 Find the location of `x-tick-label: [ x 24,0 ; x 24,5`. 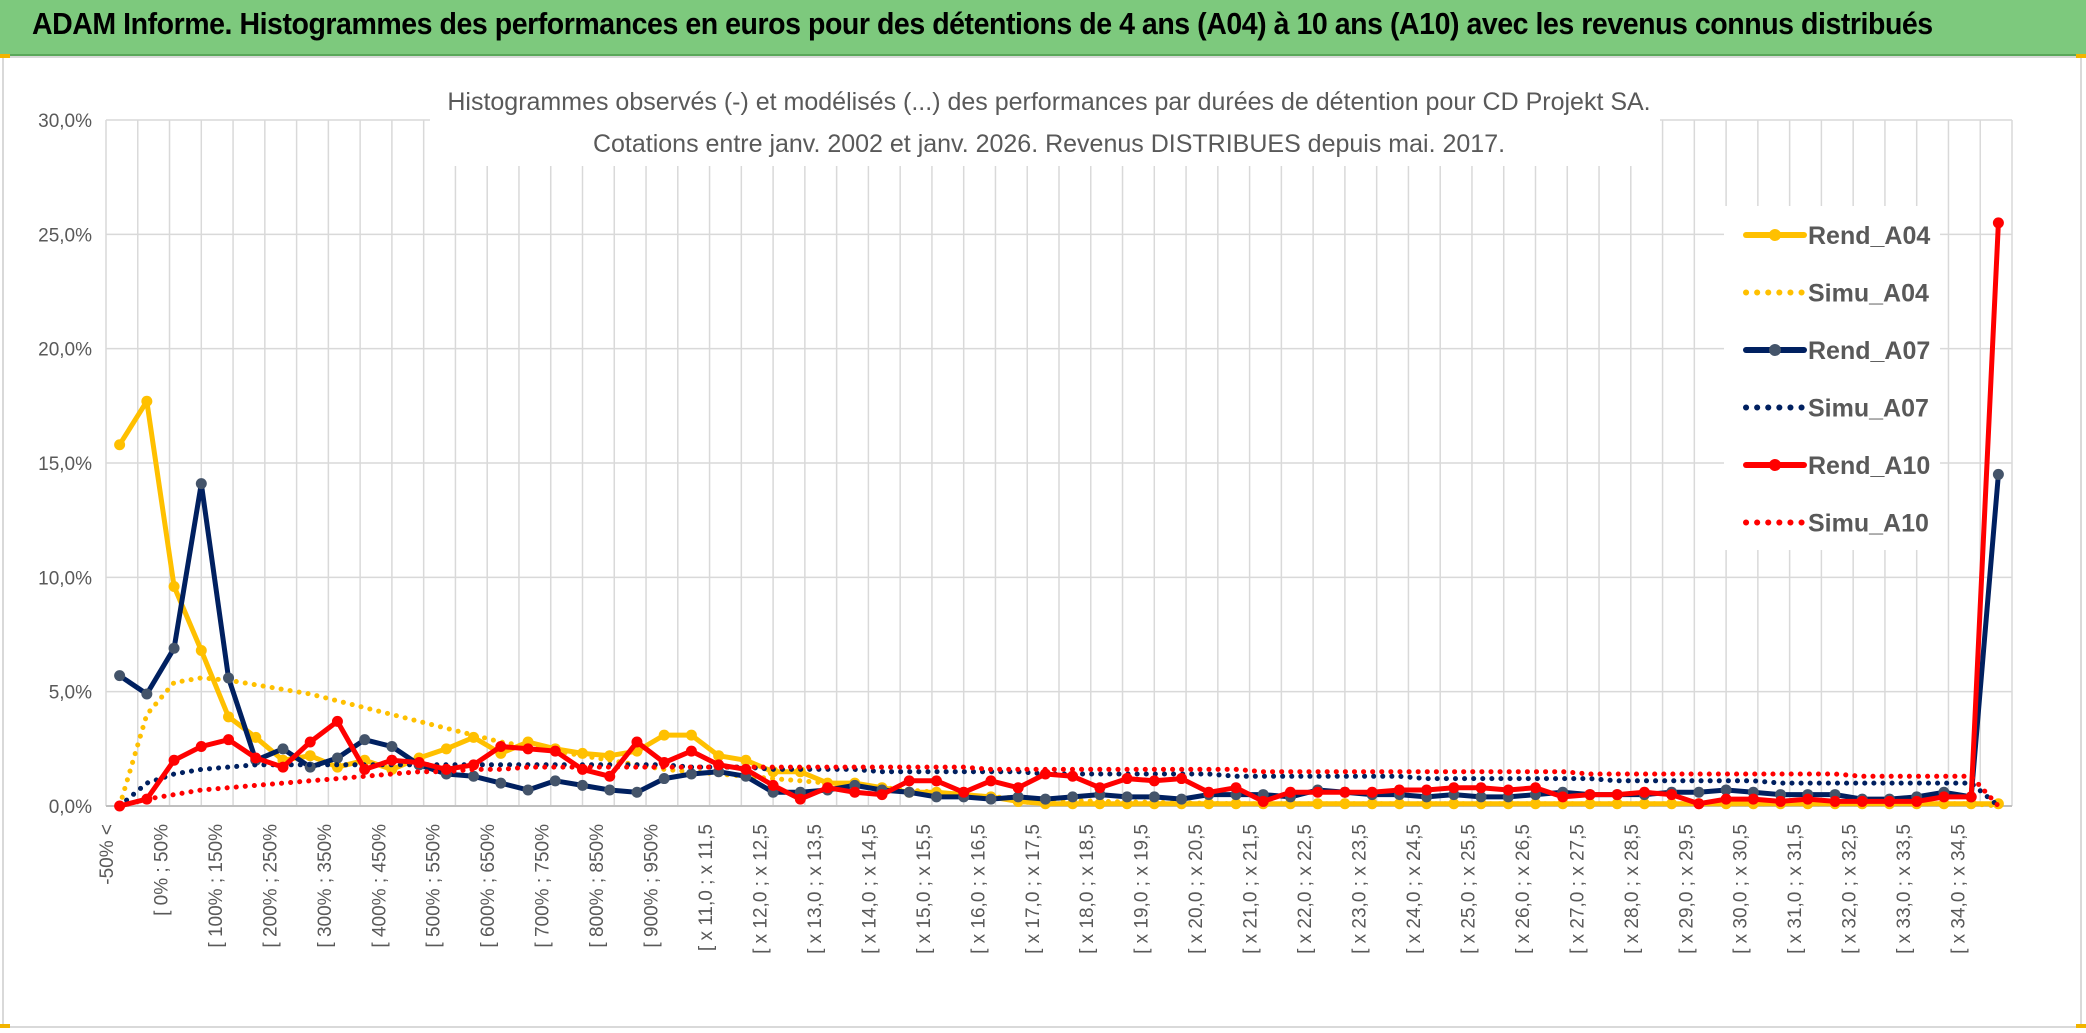

x-tick-label: [ x 24,0 ; x 24,5 is located at coordinates (1414, 889).